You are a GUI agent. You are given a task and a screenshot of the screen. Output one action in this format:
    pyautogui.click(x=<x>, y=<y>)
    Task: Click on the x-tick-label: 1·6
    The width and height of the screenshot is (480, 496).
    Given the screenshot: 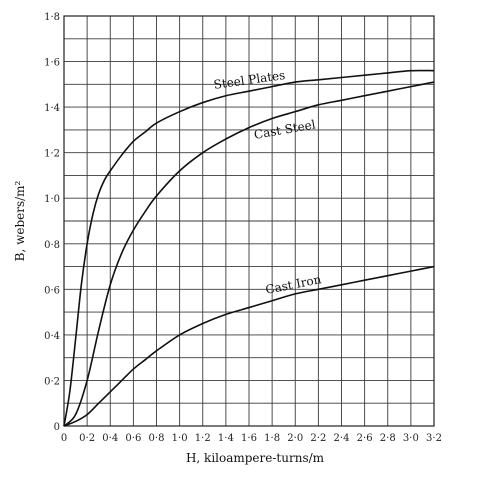 What is the action you would take?
    pyautogui.click(x=249, y=438)
    